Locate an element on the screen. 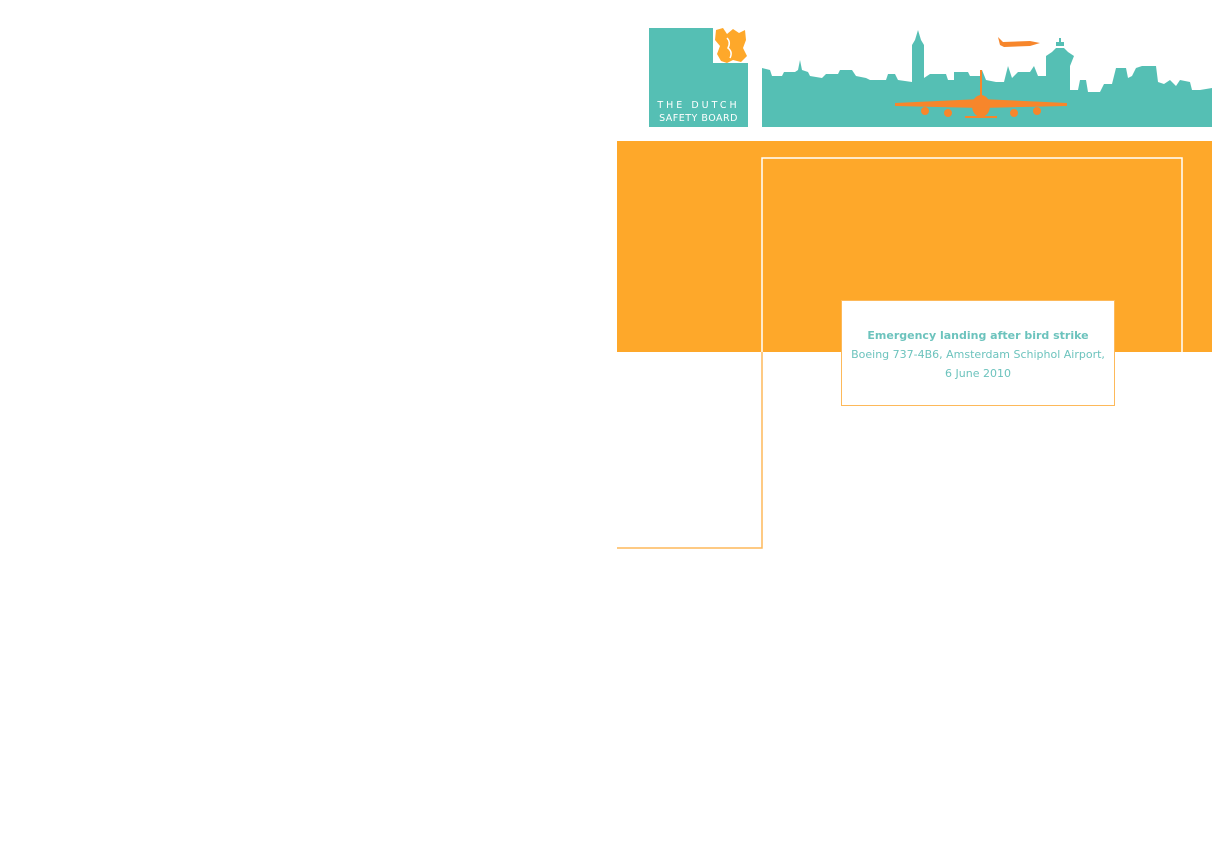 This screenshot has height=842, width=1212. lion-icon is located at coordinates (730, 45).